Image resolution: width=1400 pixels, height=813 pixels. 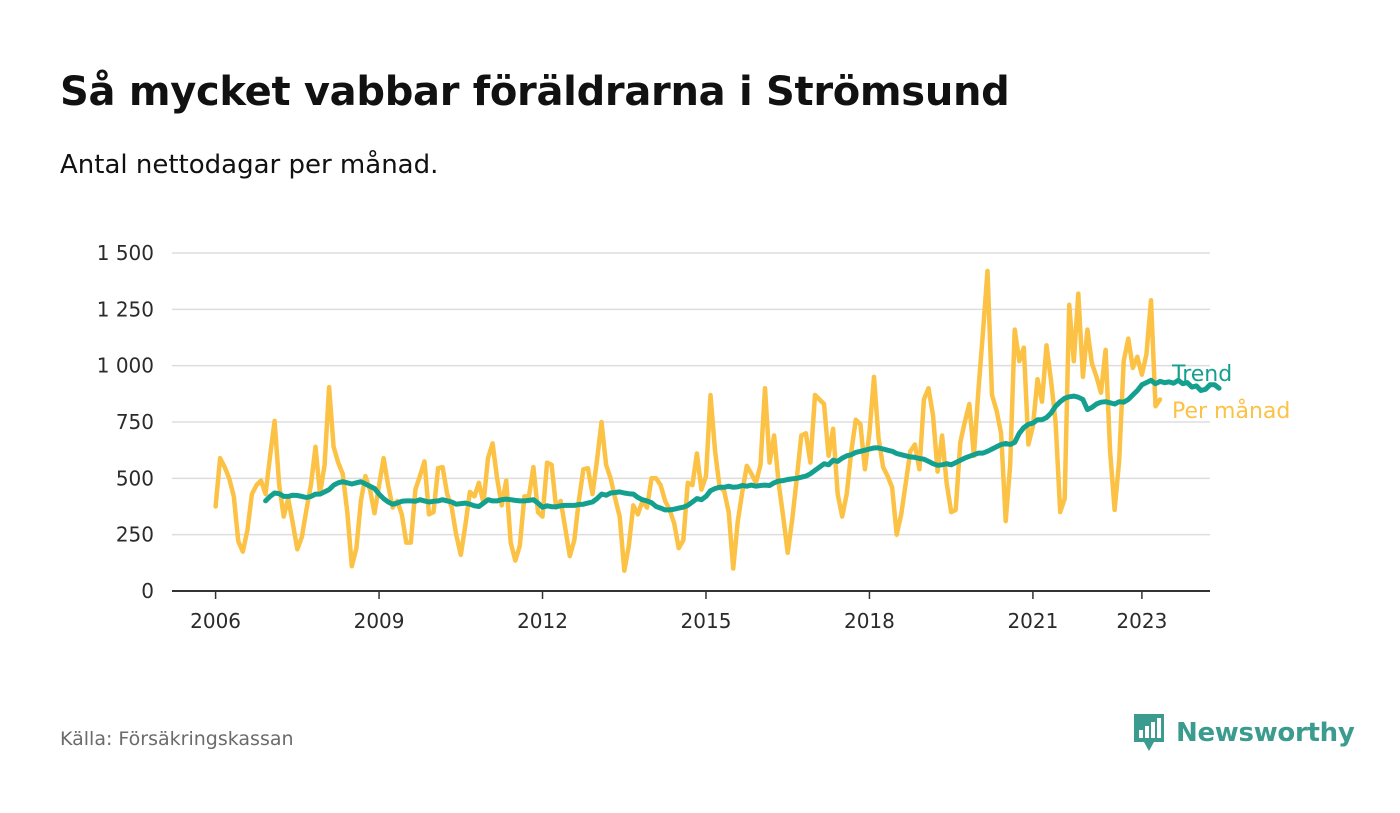 What do you see at coordinates (1265, 733) in the screenshot?
I see `brand-name: Newsworthy` at bounding box center [1265, 733].